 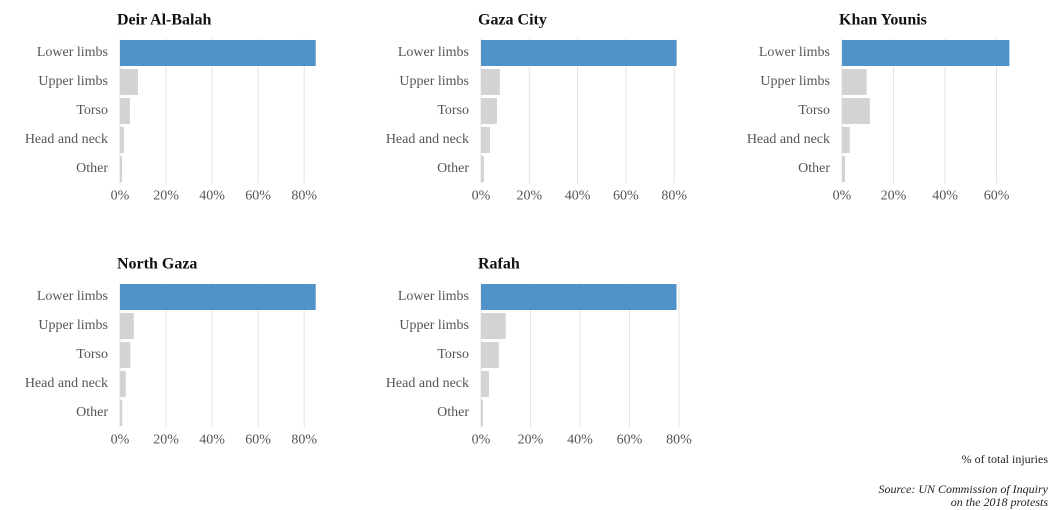 What do you see at coordinates (1005, 459) in the screenshot?
I see `x-axis-label: % of total injuries` at bounding box center [1005, 459].